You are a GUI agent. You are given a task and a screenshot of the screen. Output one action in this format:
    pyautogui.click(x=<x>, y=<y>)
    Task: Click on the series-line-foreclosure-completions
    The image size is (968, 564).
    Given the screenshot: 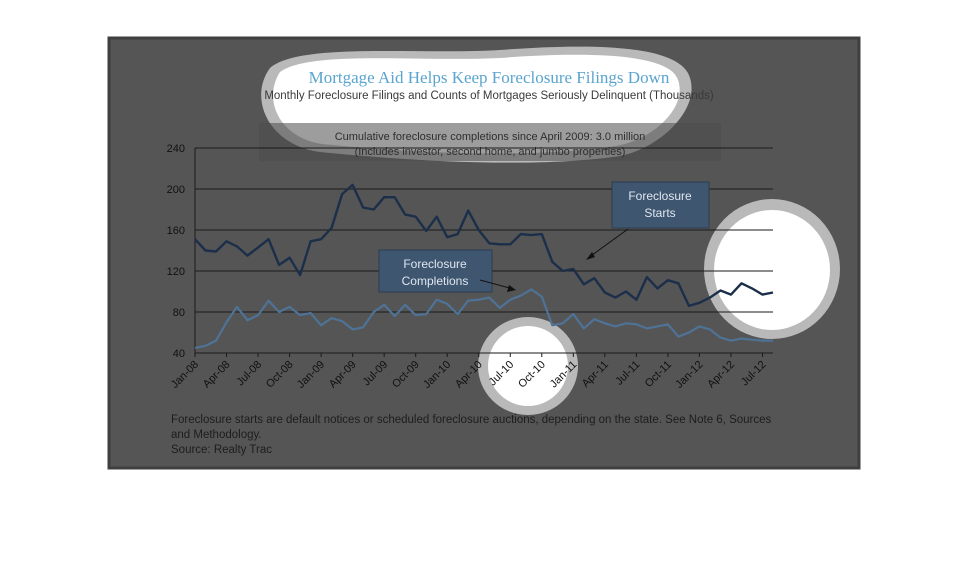 What is the action you would take?
    pyautogui.click(x=483, y=318)
    